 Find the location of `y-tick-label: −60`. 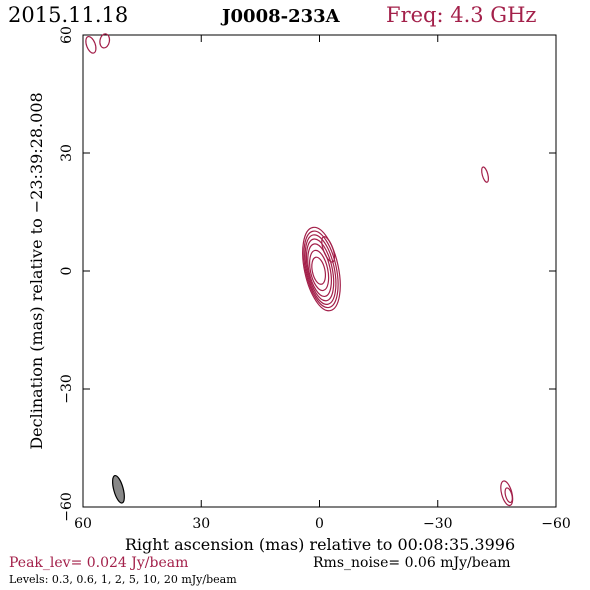

y-tick-label: −60 is located at coordinates (67, 507).